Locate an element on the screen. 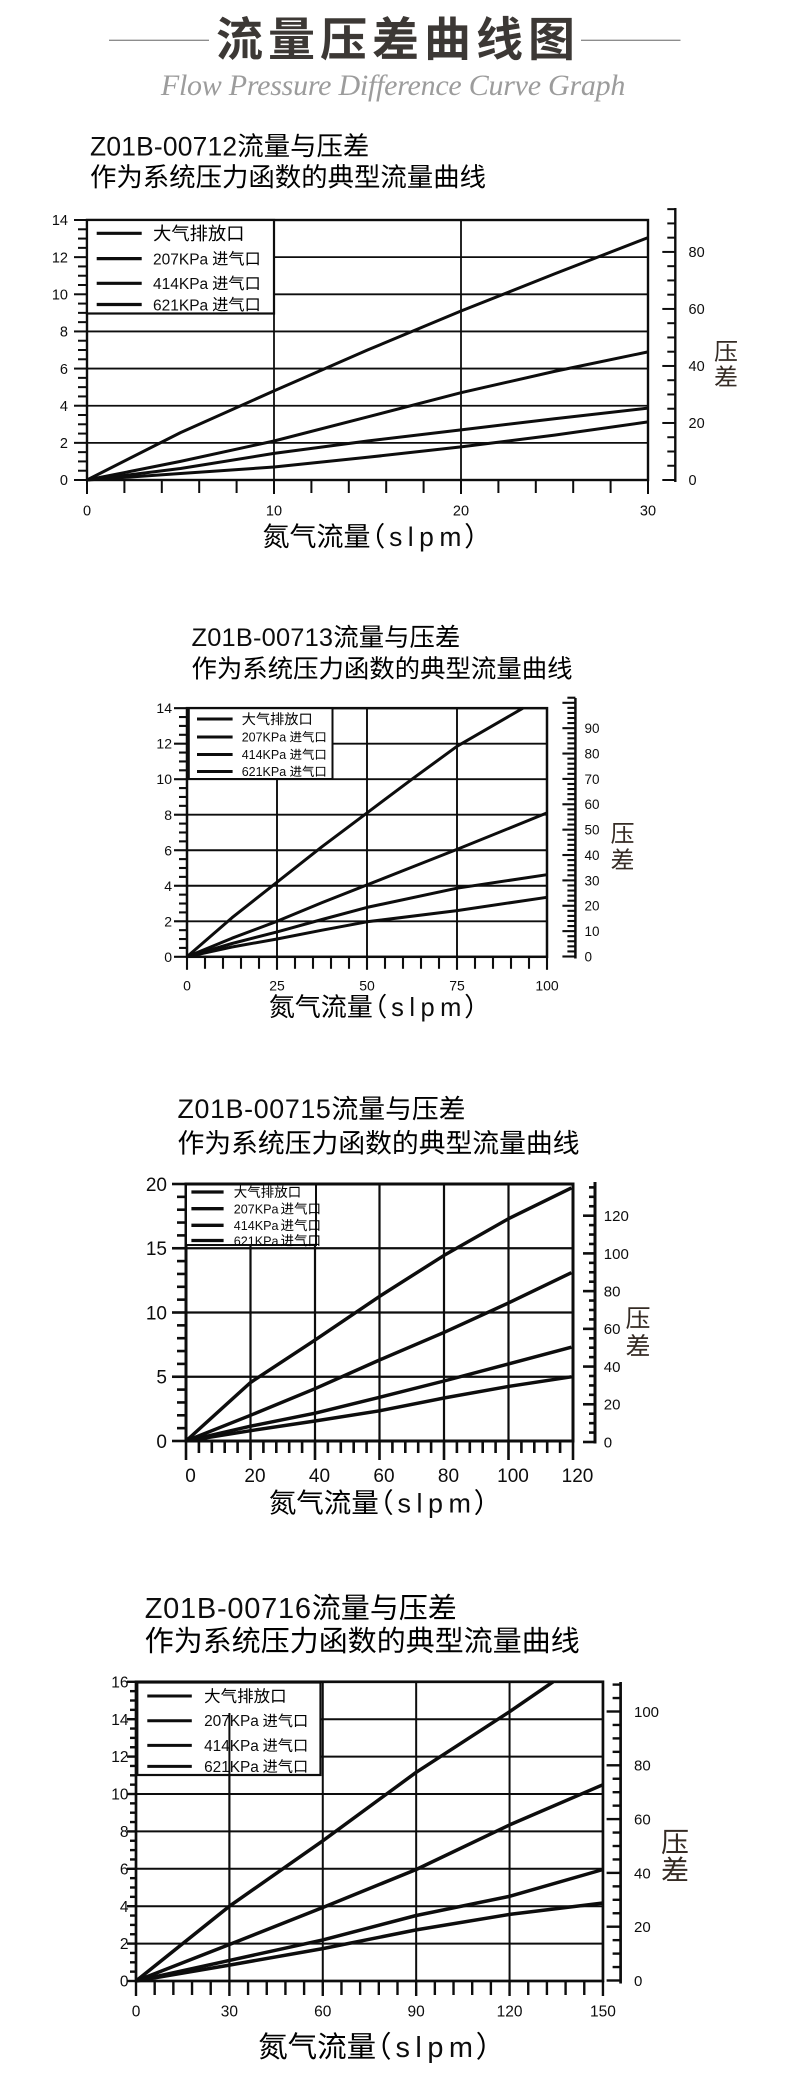  svg-text: 15 is located at coordinates (156, 1249).